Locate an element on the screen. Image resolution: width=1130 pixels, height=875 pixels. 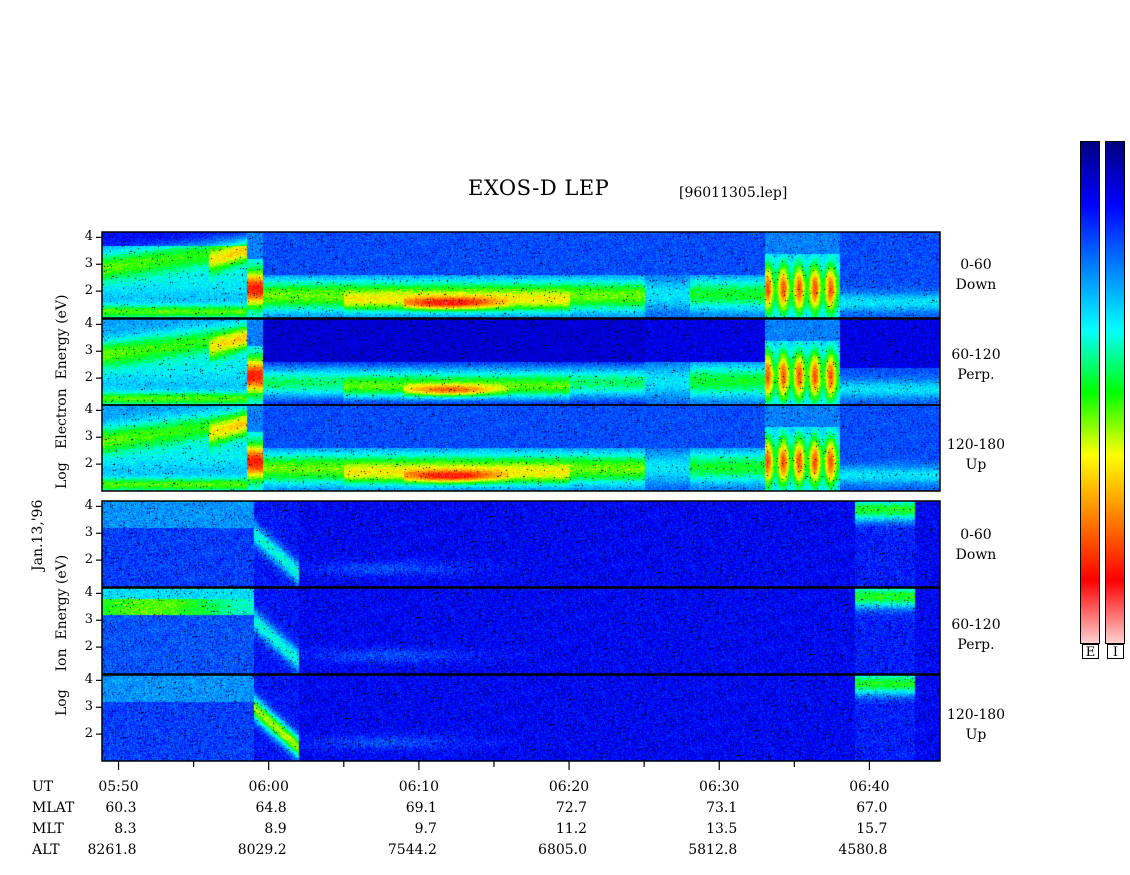
value-alt: 5812.8 is located at coordinates (713, 850).